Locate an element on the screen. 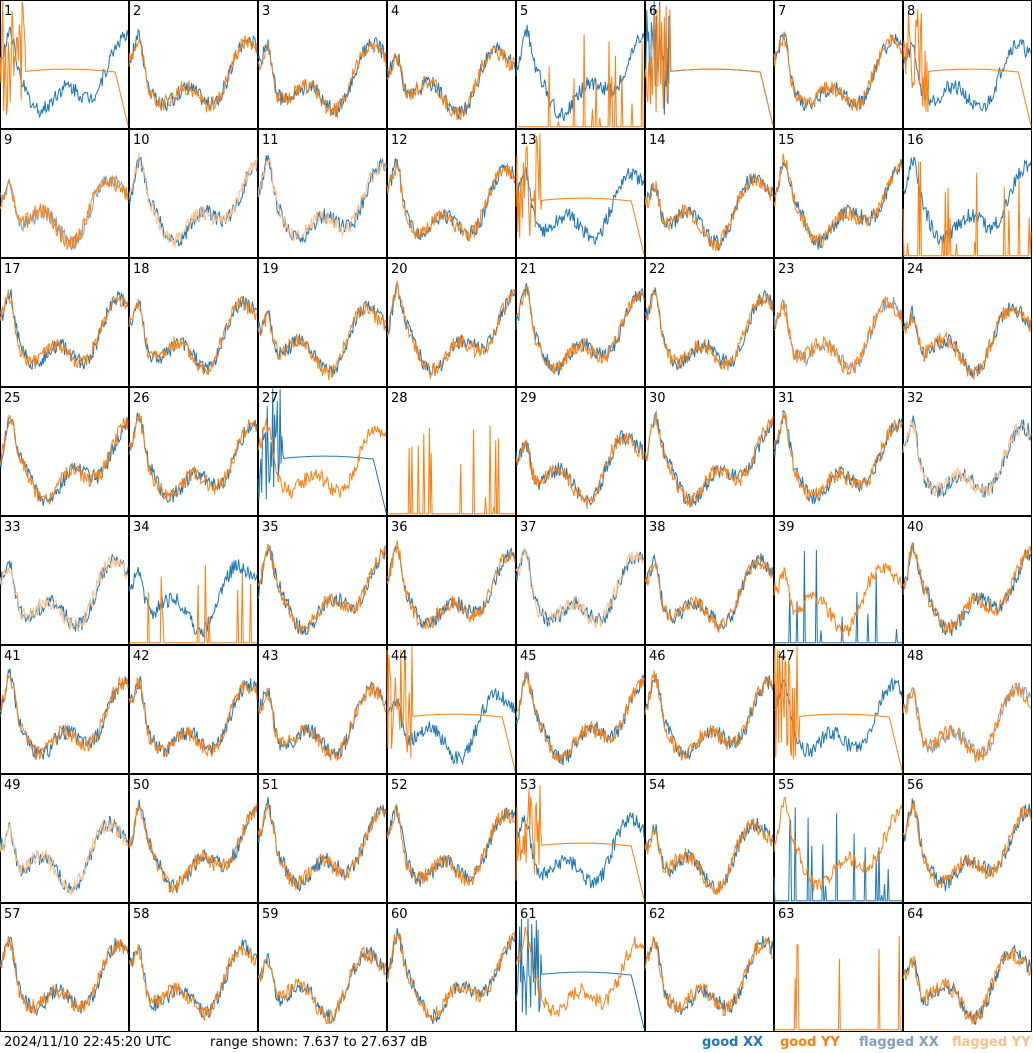  panel-label: 64 is located at coordinates (915, 914).